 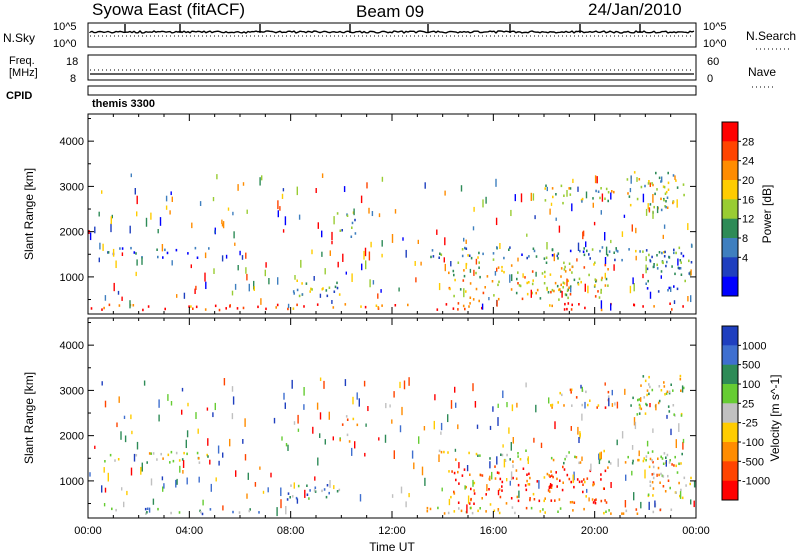 What do you see at coordinates (696, 531) in the screenshot?
I see `x-tick-label: 00:00` at bounding box center [696, 531].